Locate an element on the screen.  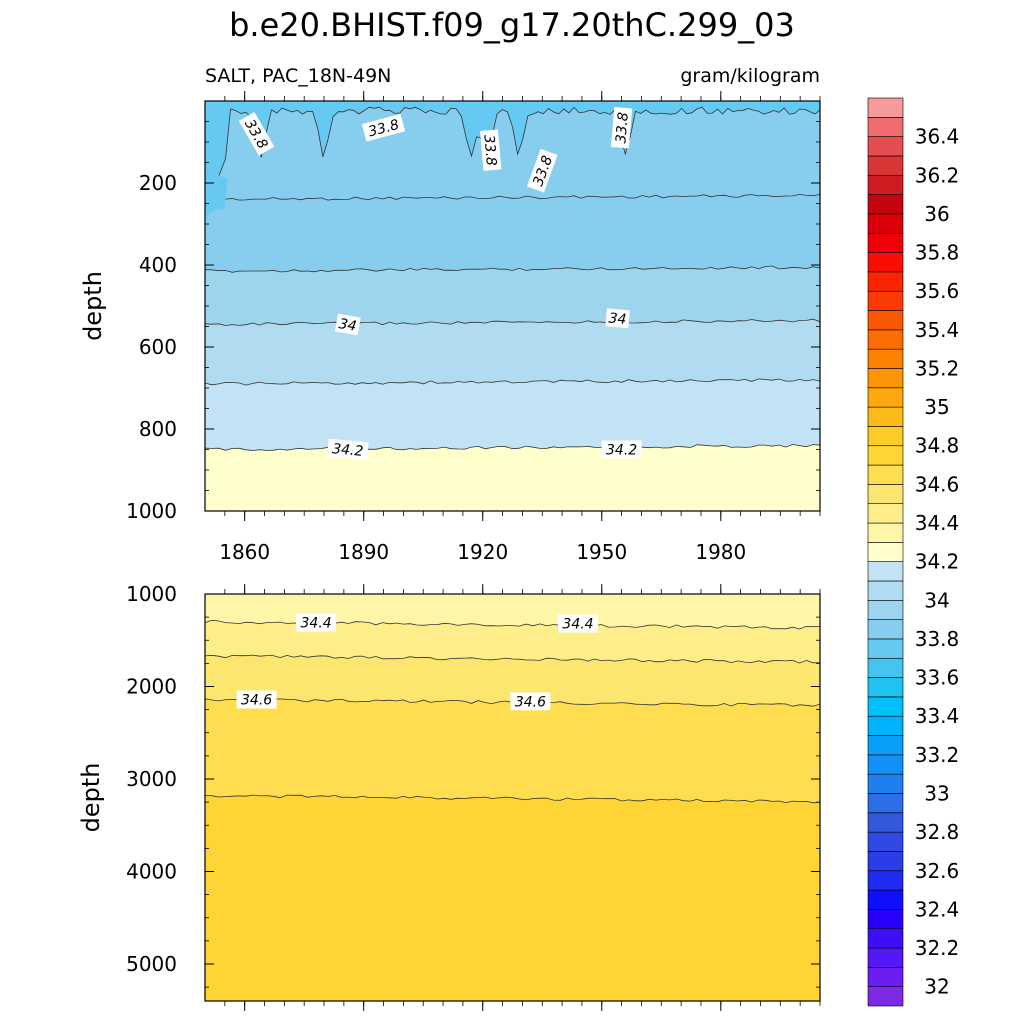
y-tick-label: 200 is located at coordinates (158, 183).